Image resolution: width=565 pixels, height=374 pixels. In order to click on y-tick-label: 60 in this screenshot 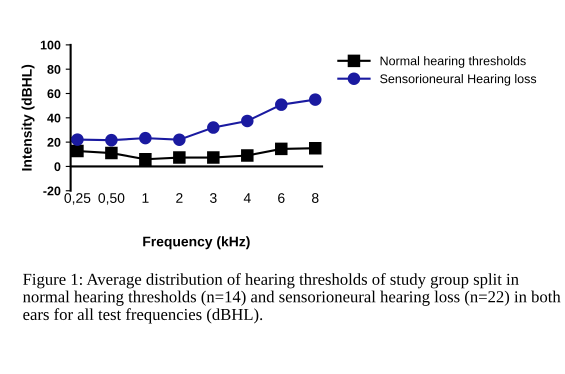, I will do `click(53, 93)`.